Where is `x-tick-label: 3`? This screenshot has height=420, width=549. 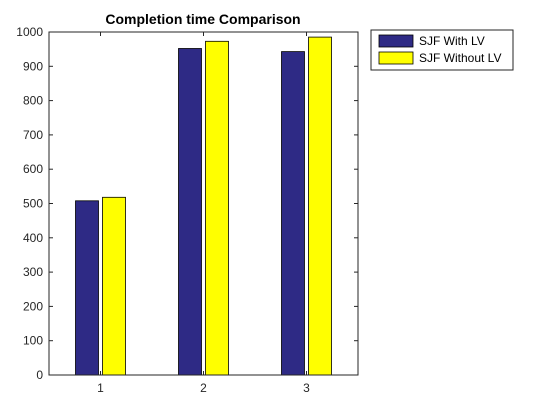 x-tick-label: 3 is located at coordinates (306, 388).